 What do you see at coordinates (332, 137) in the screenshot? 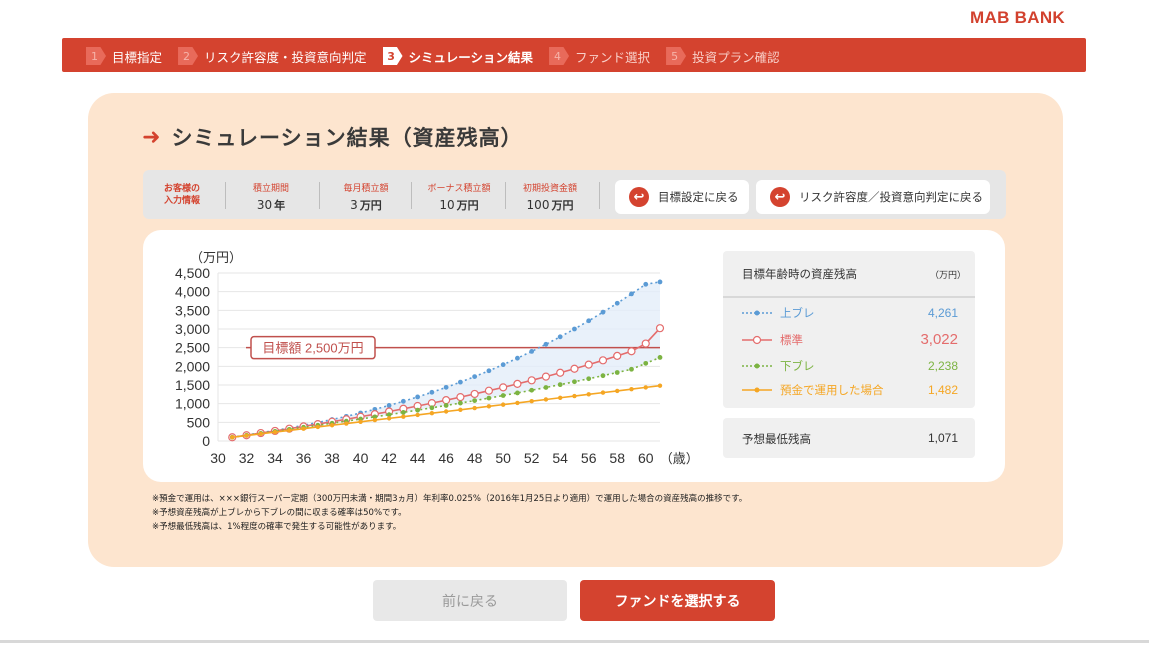
I see `page-title: ➜ シミュレーション結果（資産残高）` at bounding box center [332, 137].